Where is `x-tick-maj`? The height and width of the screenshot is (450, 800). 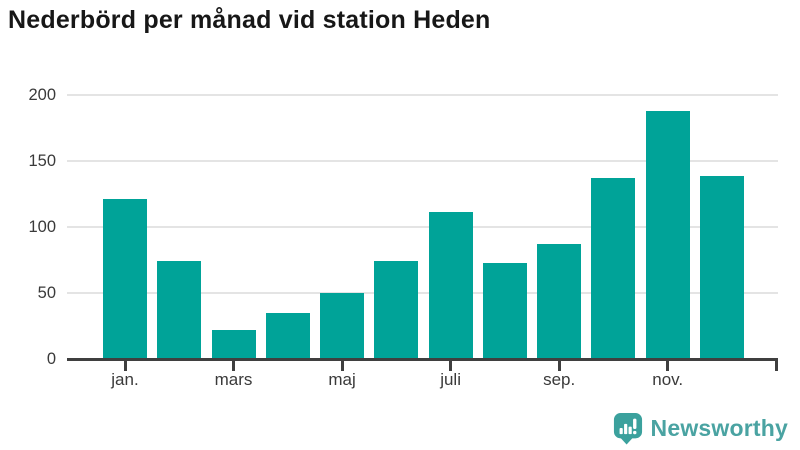 x-tick-maj is located at coordinates (342, 366).